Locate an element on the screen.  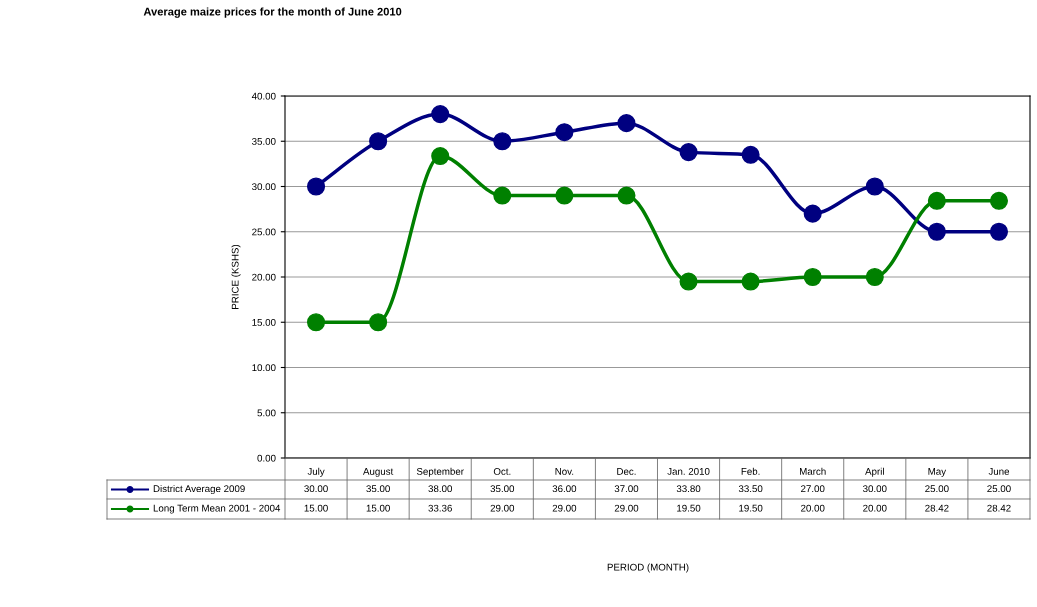
x-tick-label: April is located at coordinates (874, 472).